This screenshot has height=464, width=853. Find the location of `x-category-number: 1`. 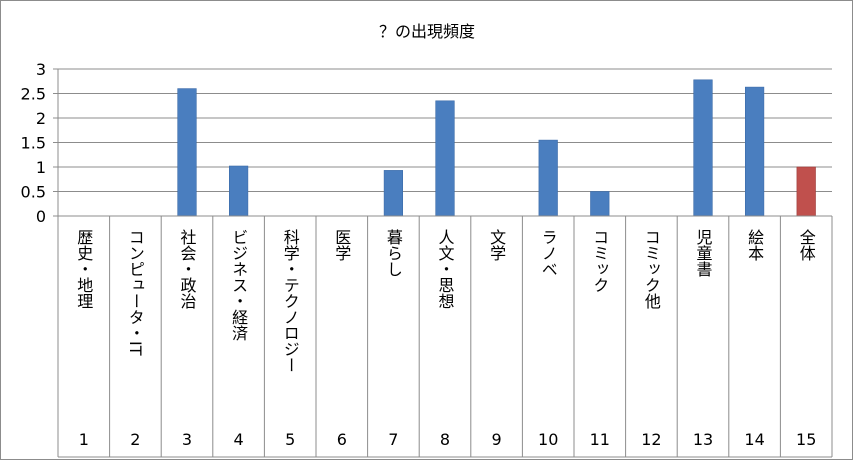

x-category-number: 1 is located at coordinates (84, 439).